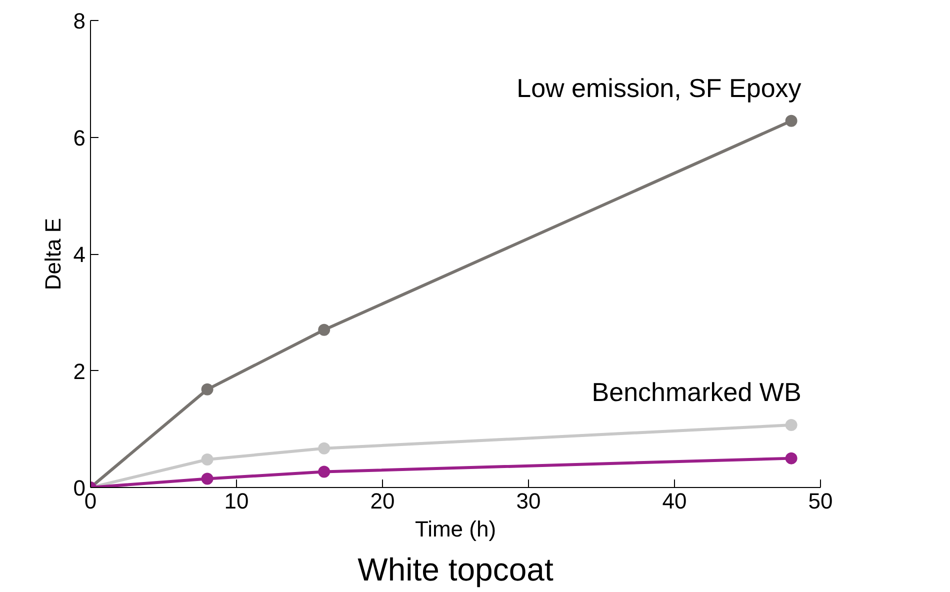 The height and width of the screenshot is (592, 950). What do you see at coordinates (697, 392) in the screenshot?
I see `series-label: Benchmarked WB` at bounding box center [697, 392].